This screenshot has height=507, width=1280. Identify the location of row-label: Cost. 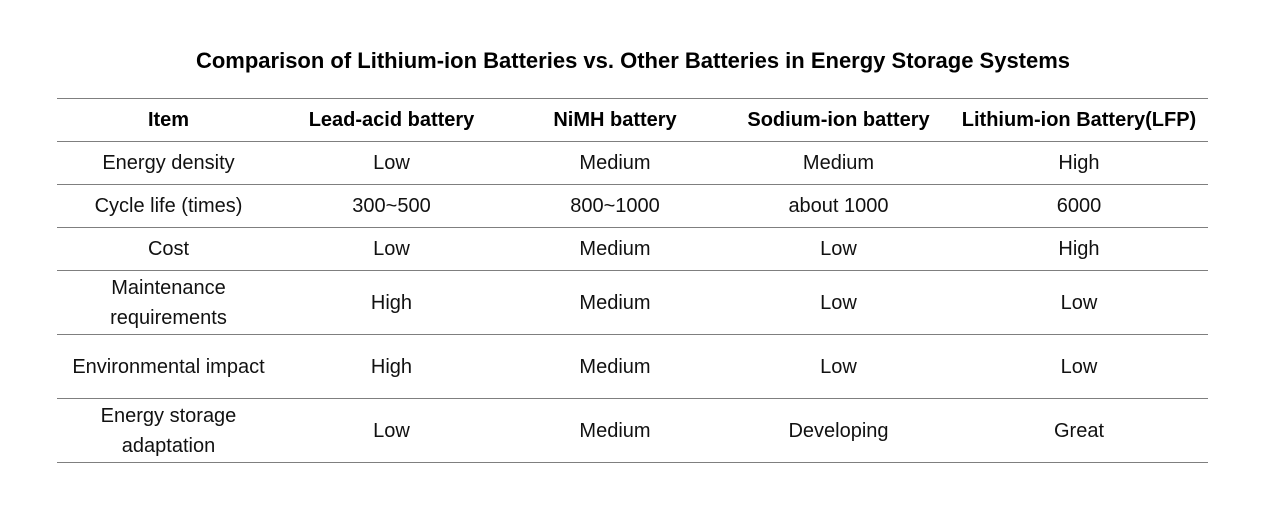
(168, 249).